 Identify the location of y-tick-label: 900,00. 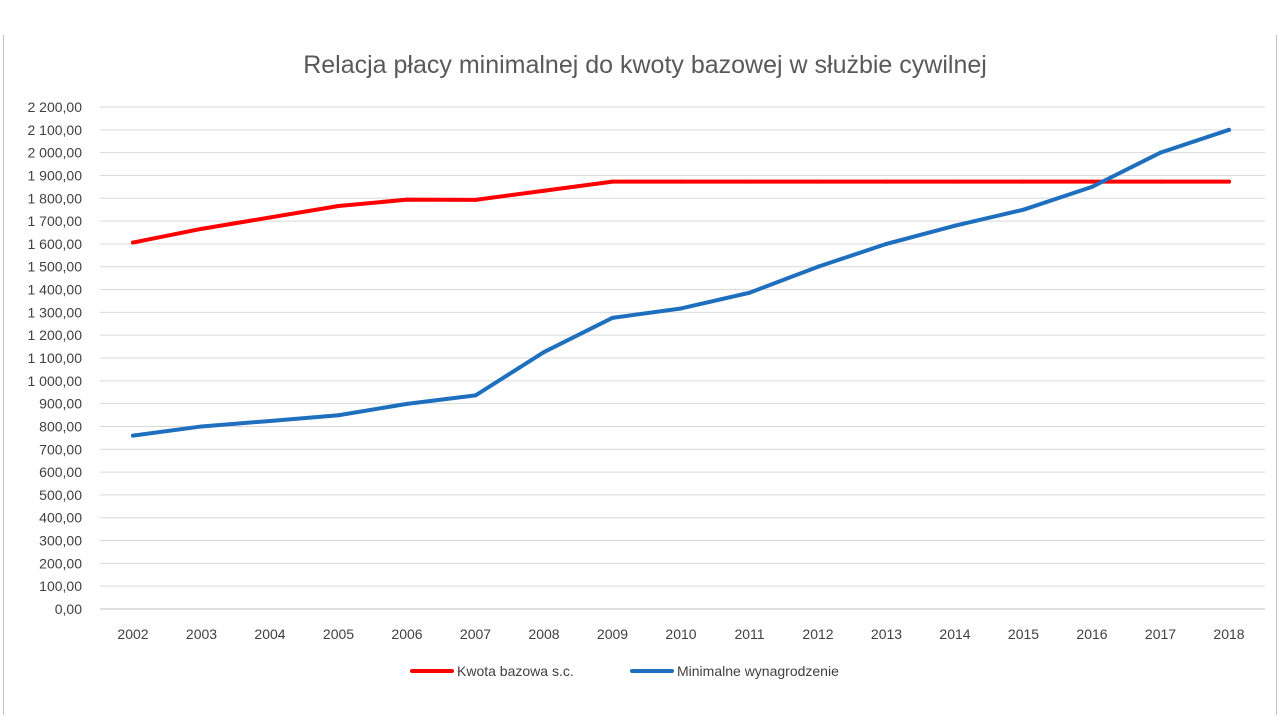
(60, 404).